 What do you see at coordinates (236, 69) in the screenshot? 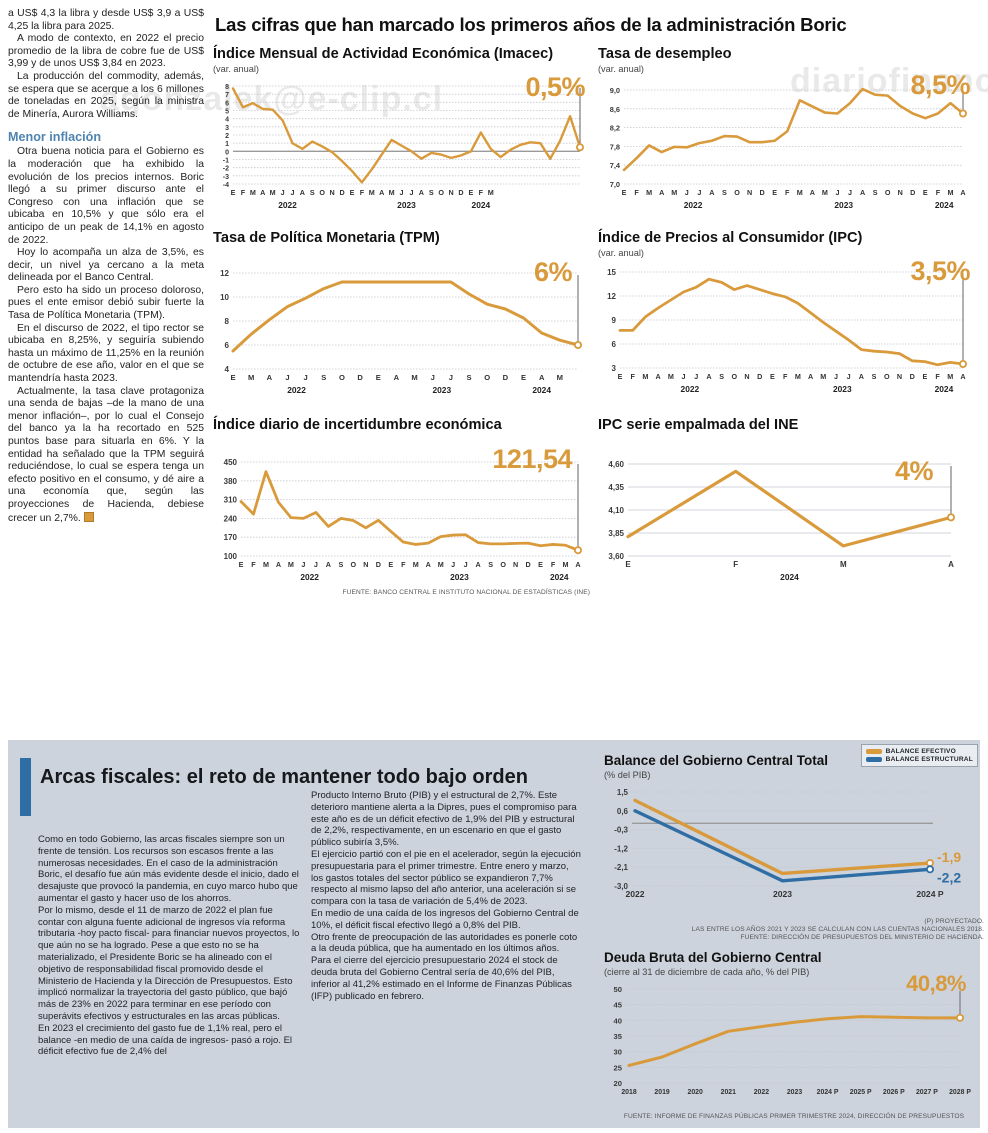
I see `chart-subtitle: (var. anual)` at bounding box center [236, 69].